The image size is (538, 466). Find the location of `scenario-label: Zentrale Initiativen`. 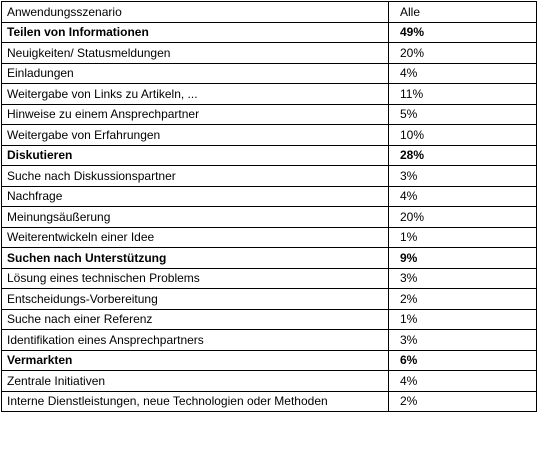

scenario-label: Zentrale Initiativen is located at coordinates (195, 381).